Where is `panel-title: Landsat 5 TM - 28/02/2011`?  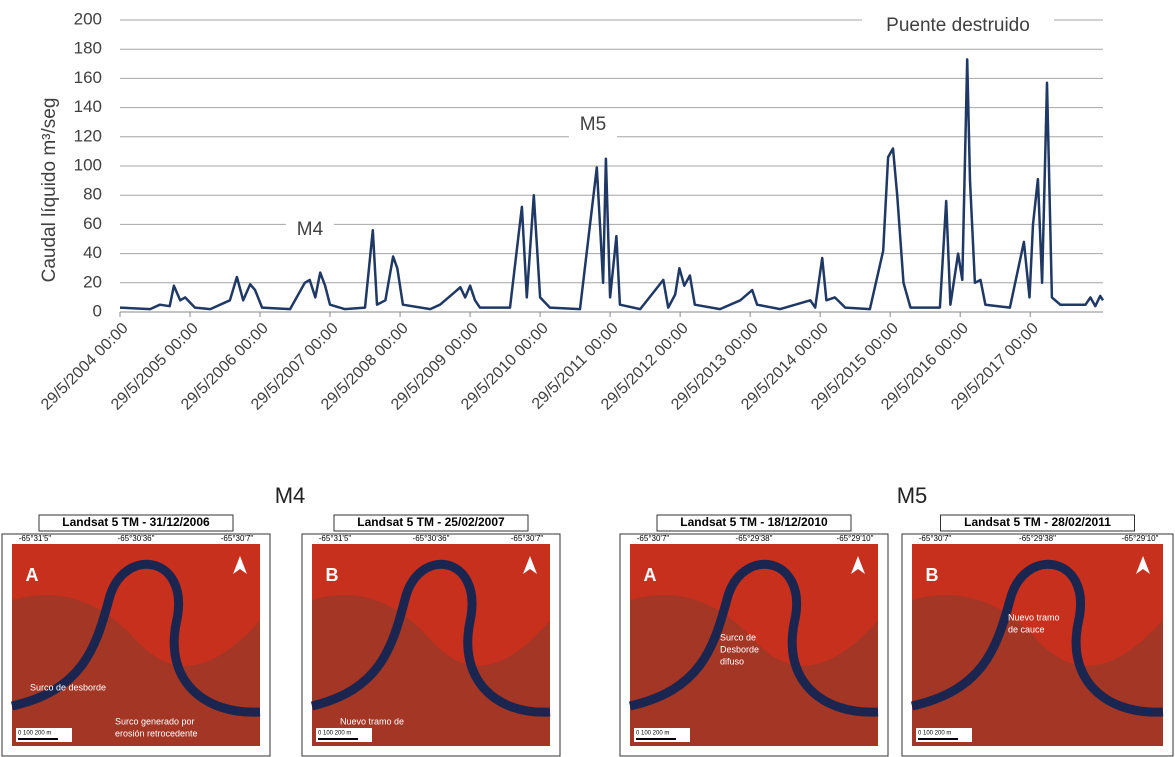 panel-title: Landsat 5 TM - 28/02/2011 is located at coordinates (1037, 522).